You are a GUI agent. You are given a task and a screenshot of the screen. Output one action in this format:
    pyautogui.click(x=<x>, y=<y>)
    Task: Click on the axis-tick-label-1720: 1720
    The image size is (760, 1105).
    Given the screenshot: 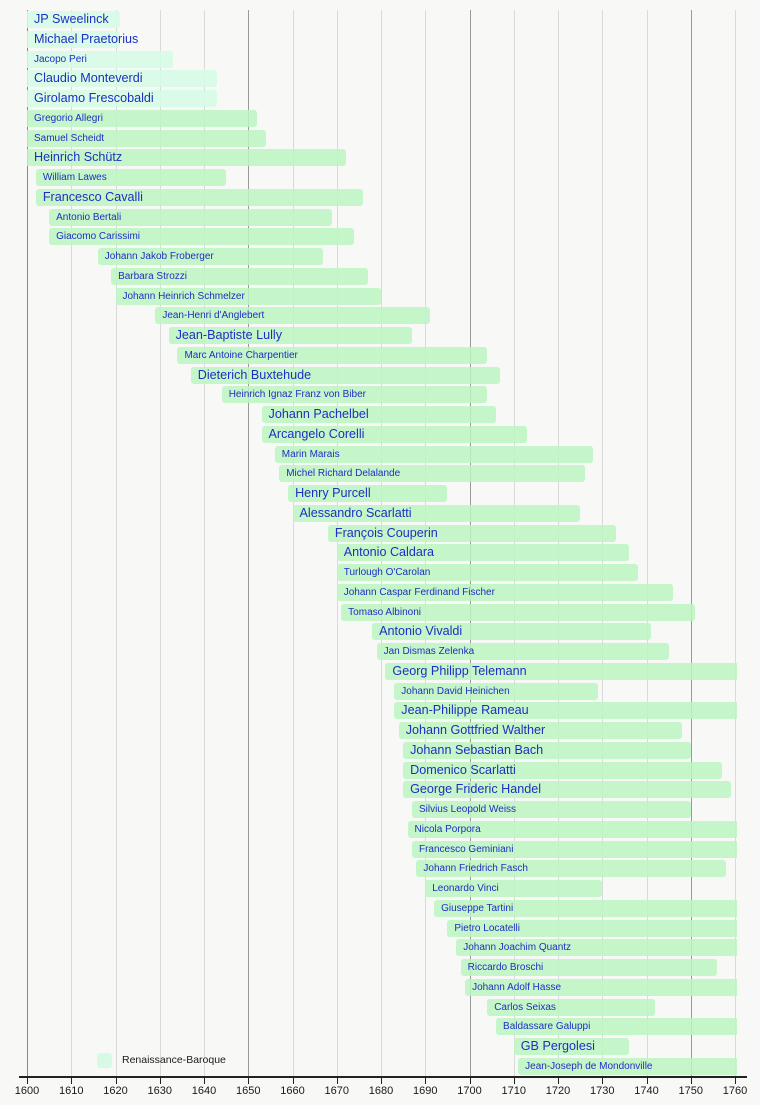 What is the action you would take?
    pyautogui.click(x=558, y=1091)
    